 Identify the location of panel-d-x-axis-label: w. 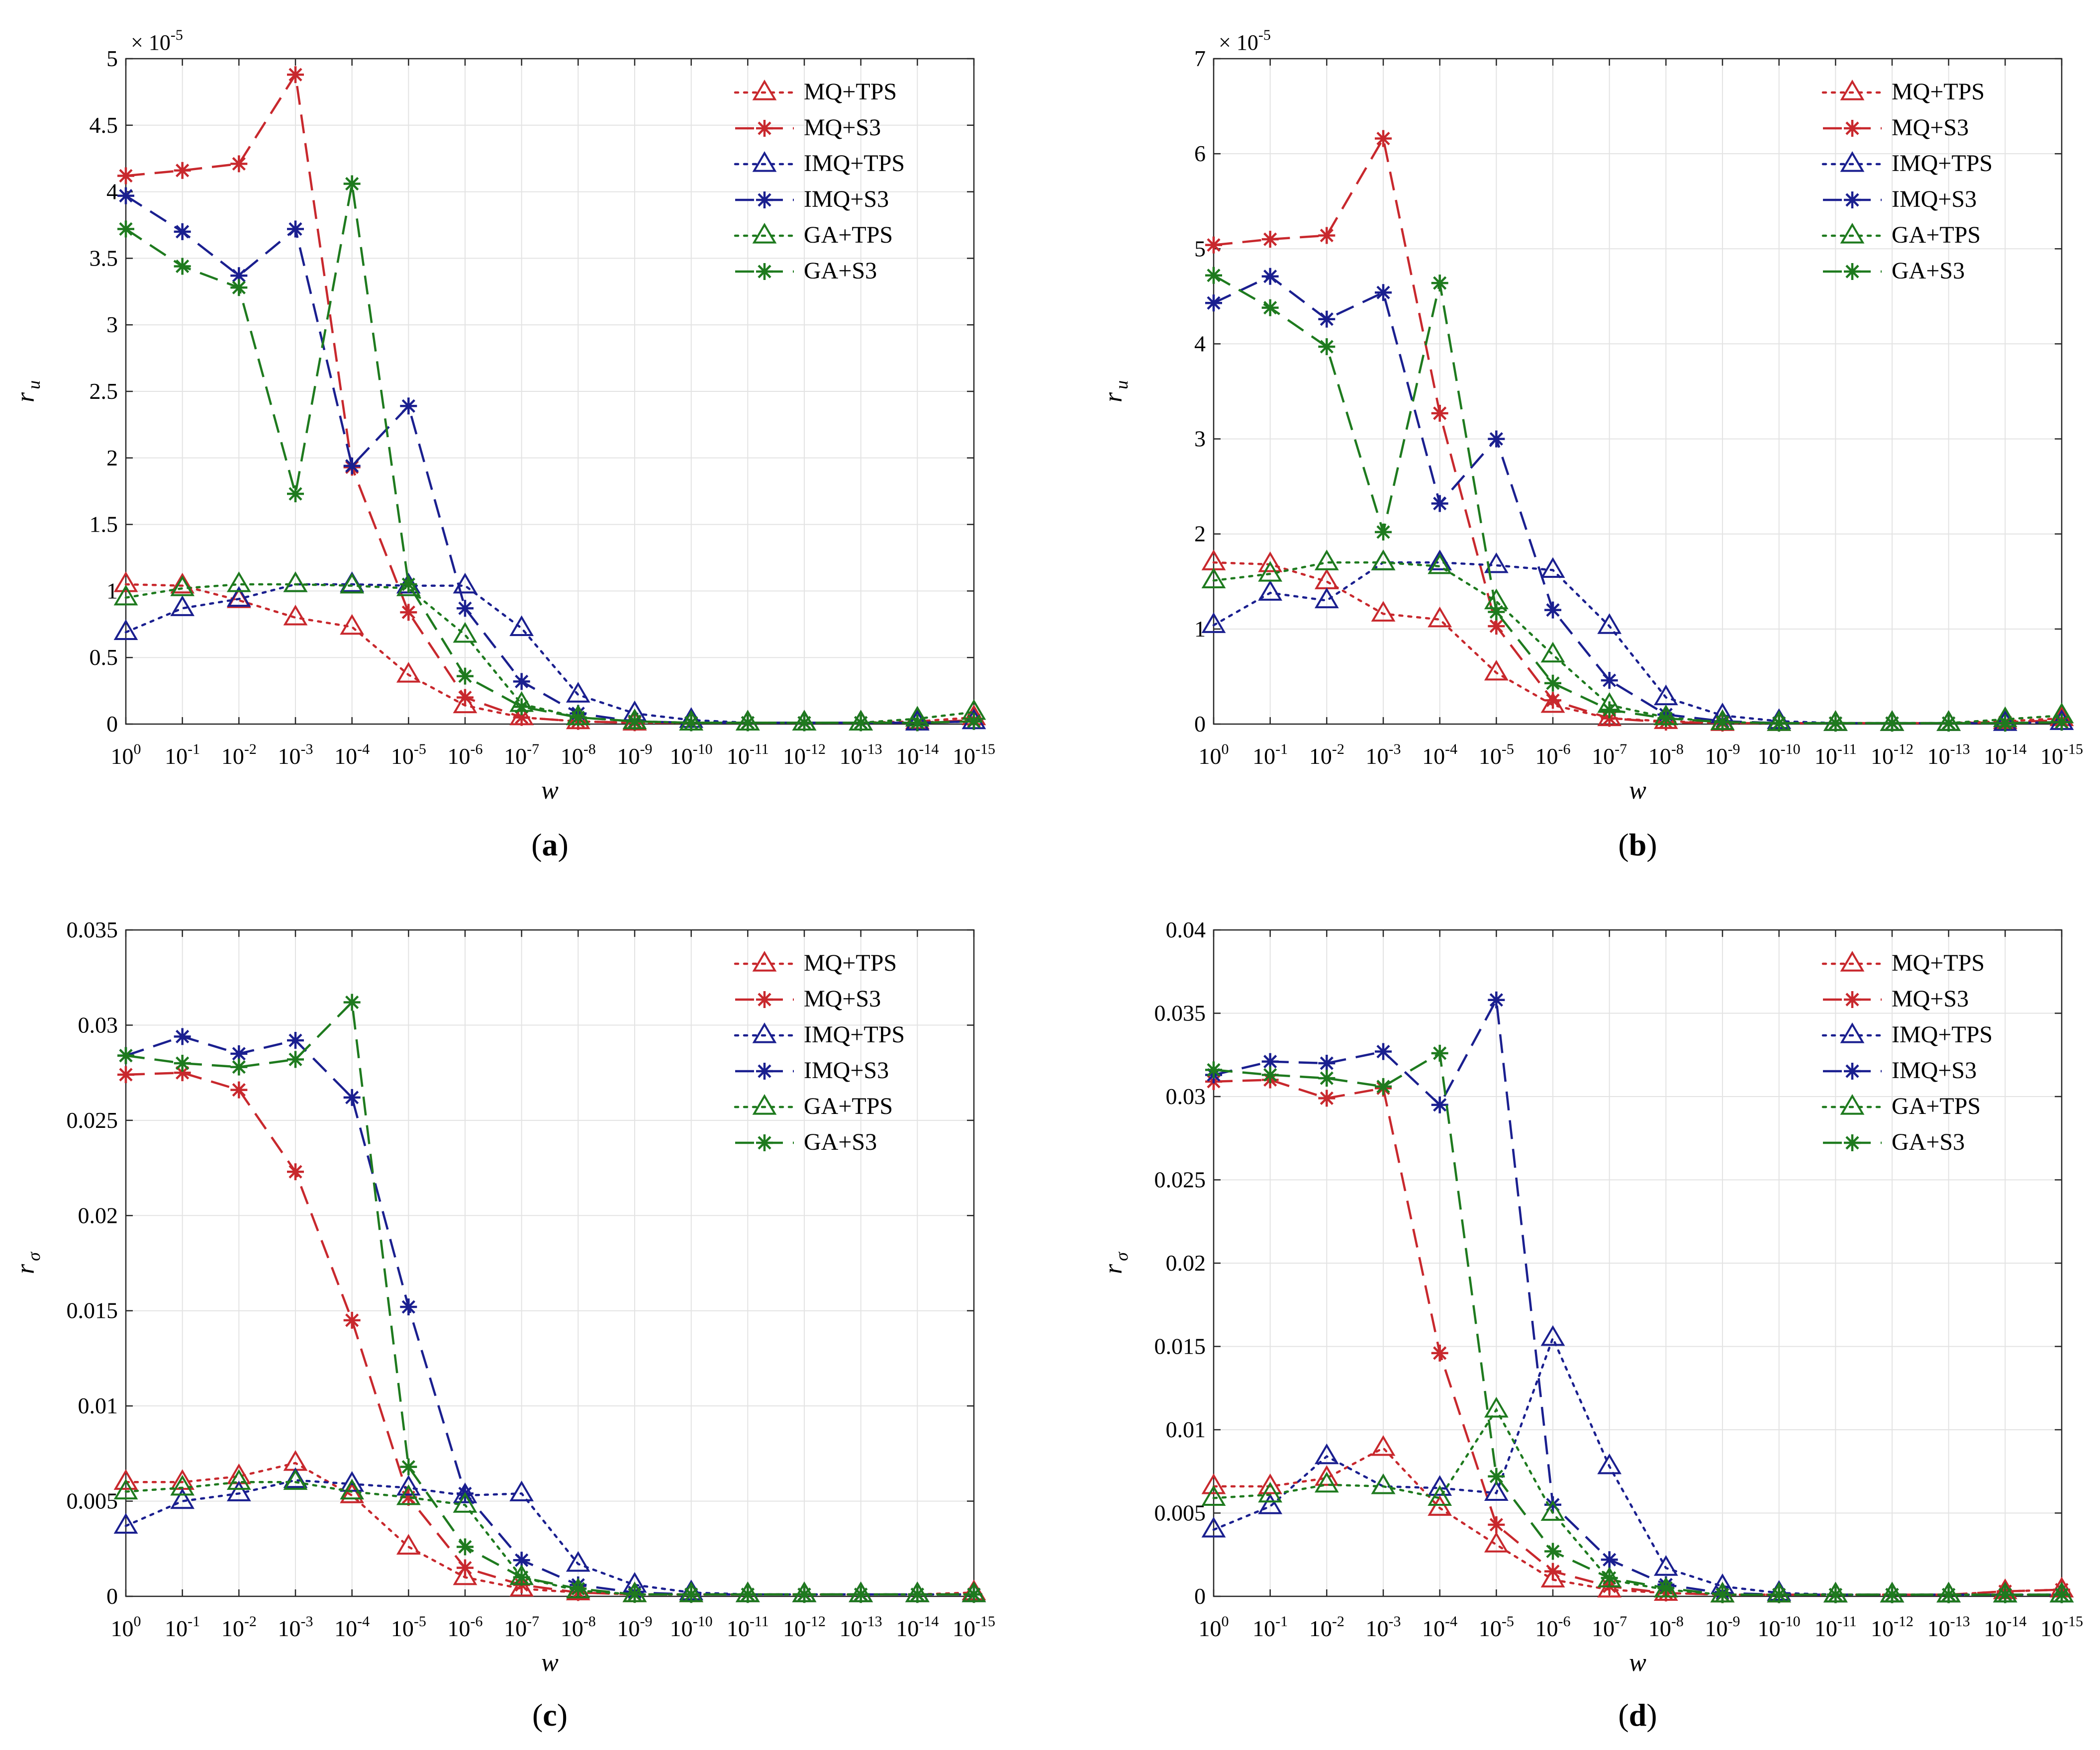
(1637, 1663).